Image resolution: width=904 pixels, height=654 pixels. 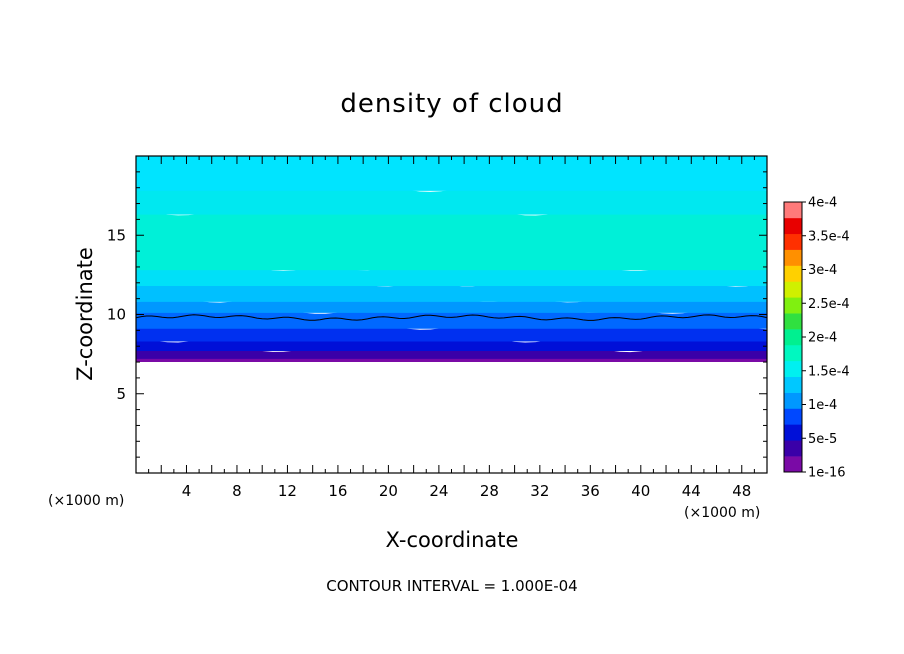 What do you see at coordinates (829, 236) in the screenshot?
I see `colorbar-label: 3.5e-4` at bounding box center [829, 236].